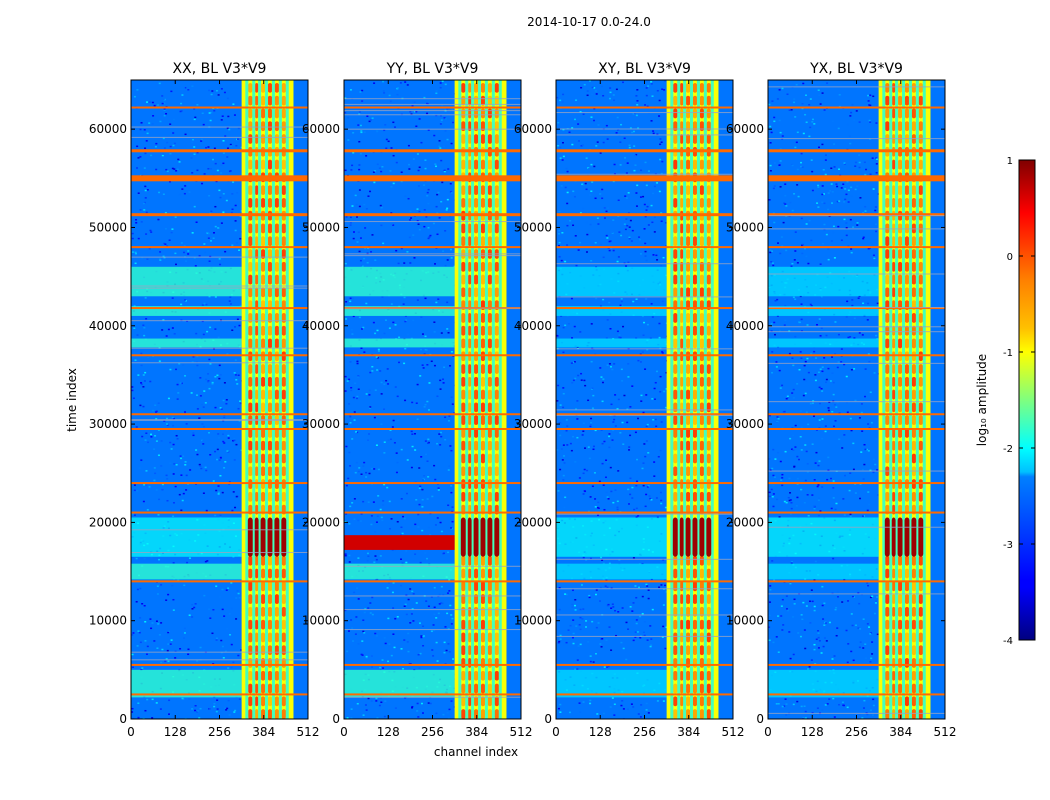 This screenshot has height=800, width=1050. Describe the element at coordinates (72, 400) in the screenshot. I see `y-axis-label: time index` at that location.